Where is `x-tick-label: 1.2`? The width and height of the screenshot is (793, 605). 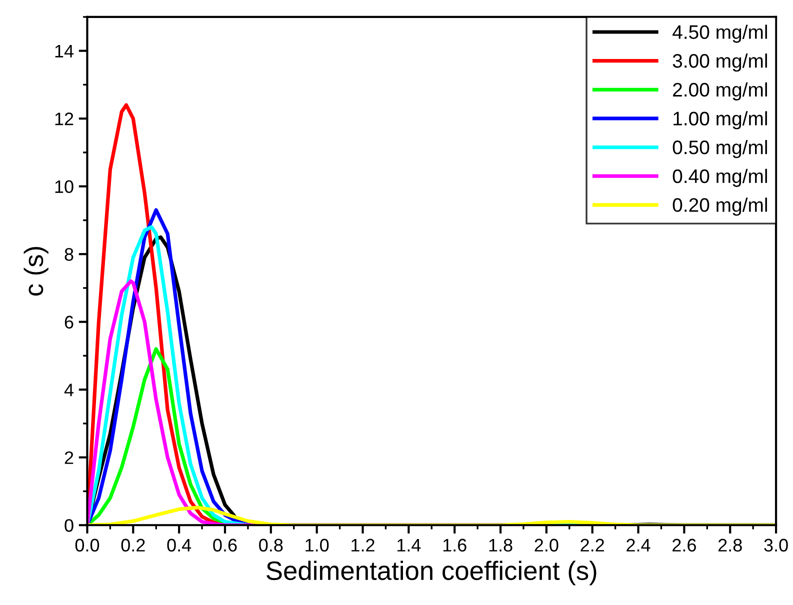 x-tick-label: 1.2 is located at coordinates (363, 545).